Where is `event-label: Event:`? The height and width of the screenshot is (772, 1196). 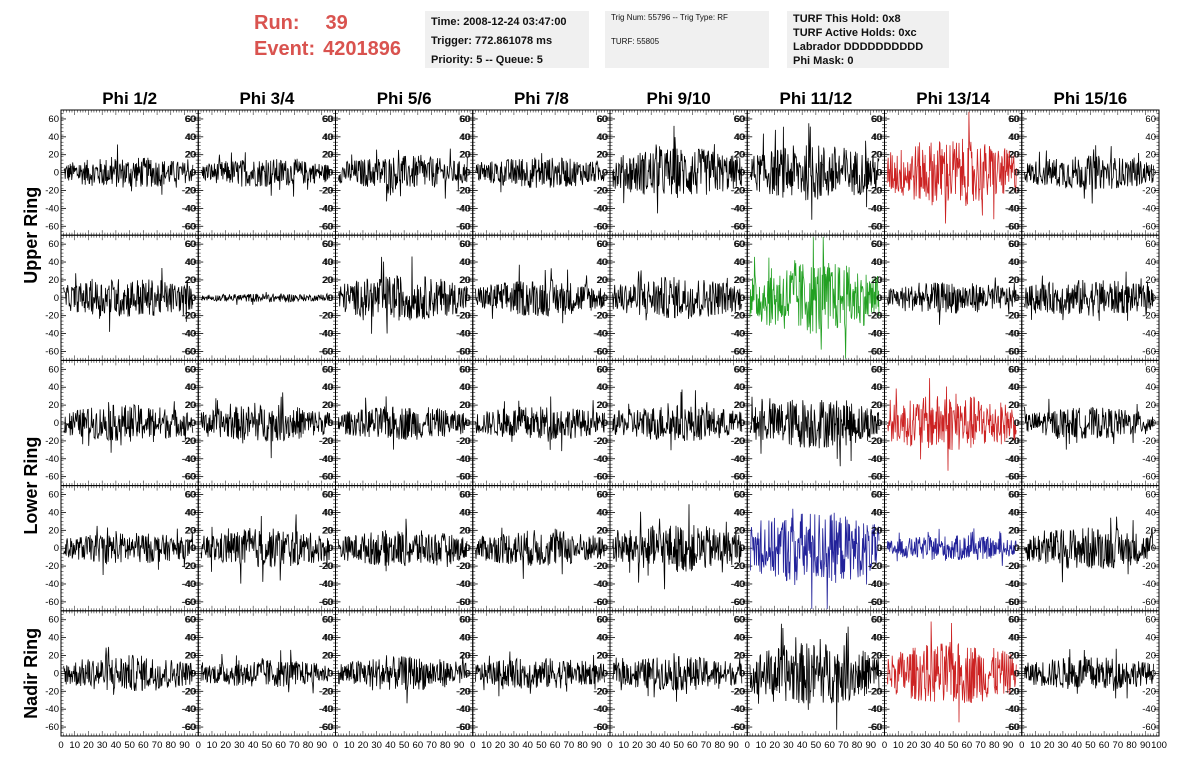
event-label: Event: is located at coordinates (285, 49).